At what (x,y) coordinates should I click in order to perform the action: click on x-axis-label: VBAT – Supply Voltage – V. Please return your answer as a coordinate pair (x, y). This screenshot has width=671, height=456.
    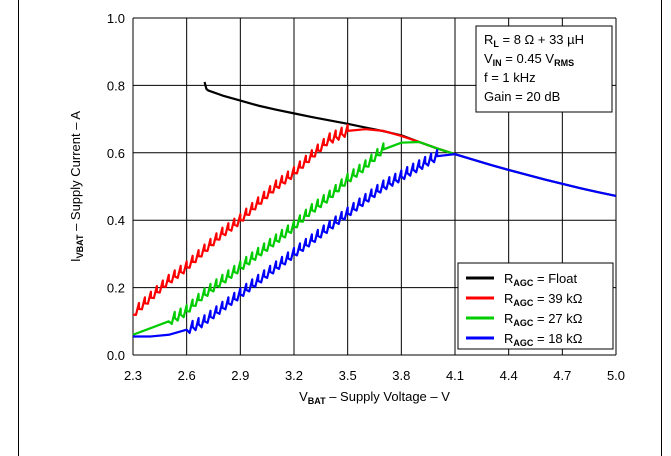
    Looking at the image, I should click on (374, 397).